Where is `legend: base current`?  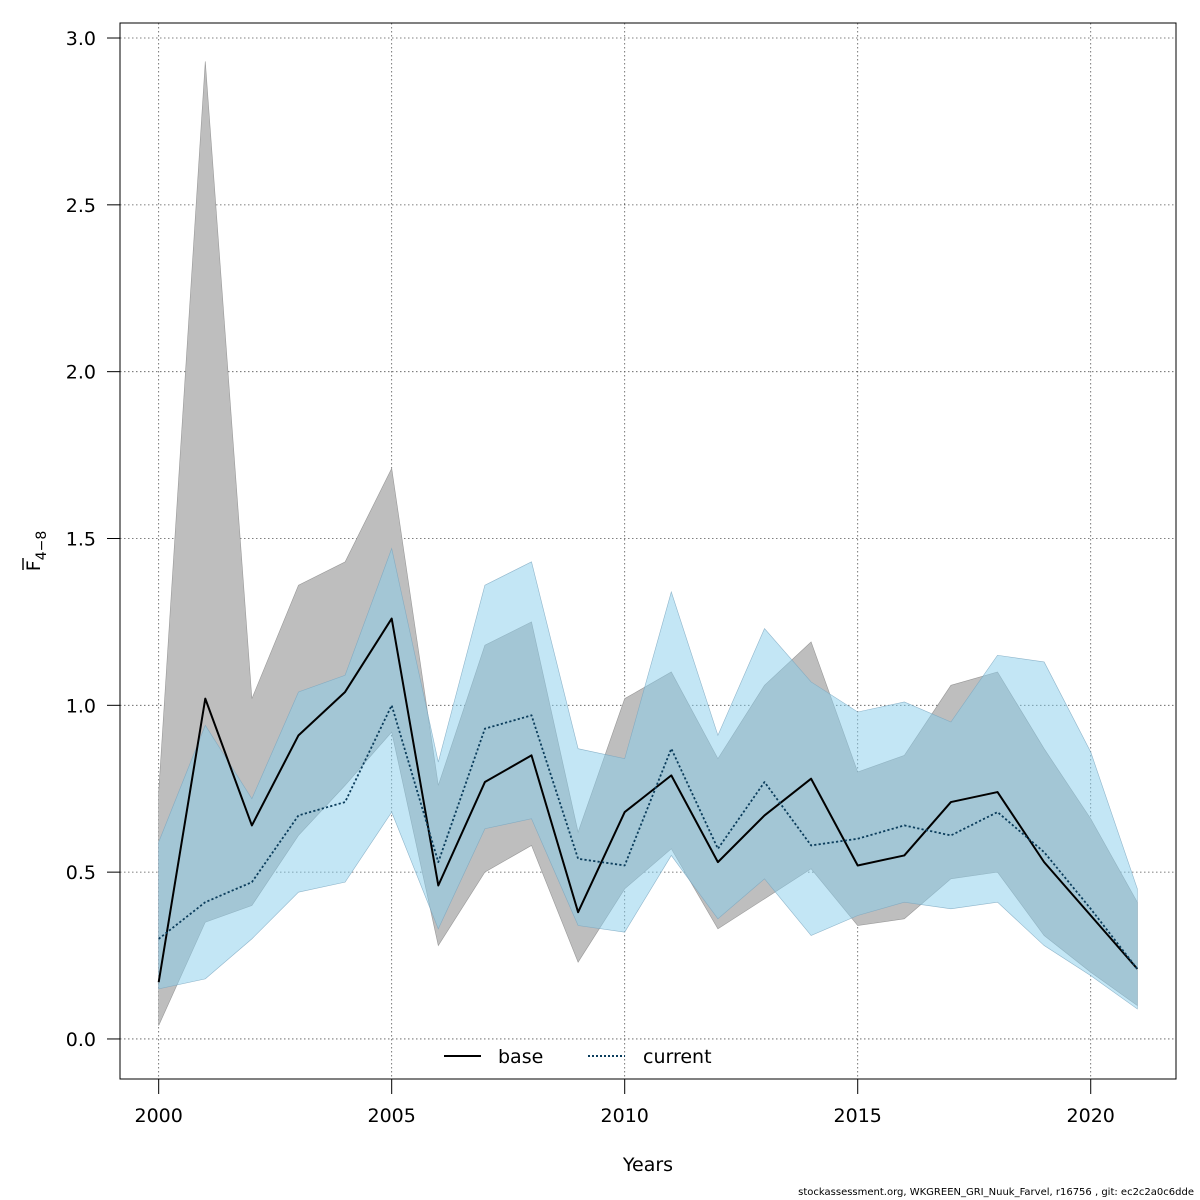 legend: base current is located at coordinates (578, 1057).